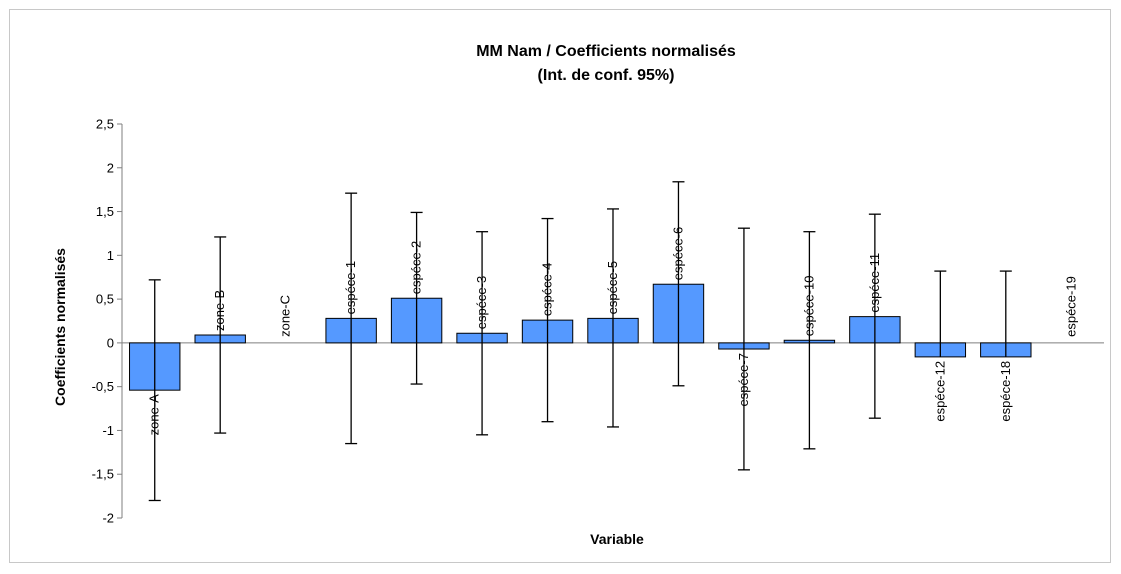 The width and height of the screenshot is (1121, 574). Describe the element at coordinates (108, 430) in the screenshot. I see `y-tick-label: -1` at that location.